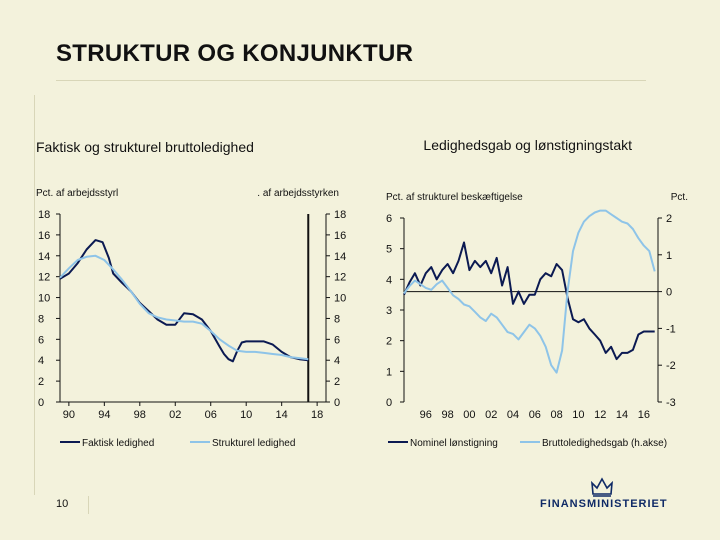  Describe the element at coordinates (44, 299) in the screenshot. I see `y-tick-label-left: 10` at that location.